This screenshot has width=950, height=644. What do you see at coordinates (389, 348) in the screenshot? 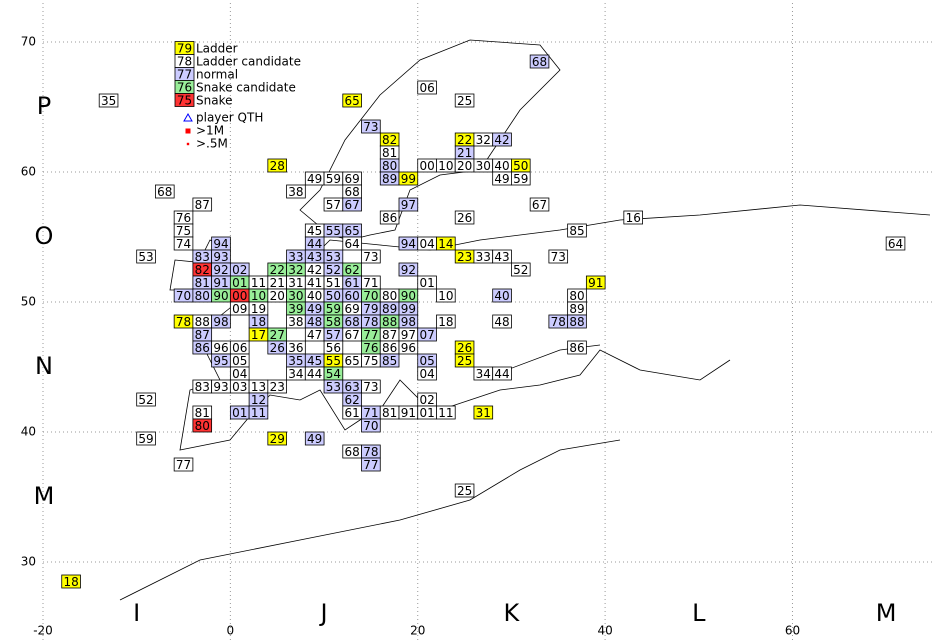
I see `square-label: 86` at bounding box center [389, 348].